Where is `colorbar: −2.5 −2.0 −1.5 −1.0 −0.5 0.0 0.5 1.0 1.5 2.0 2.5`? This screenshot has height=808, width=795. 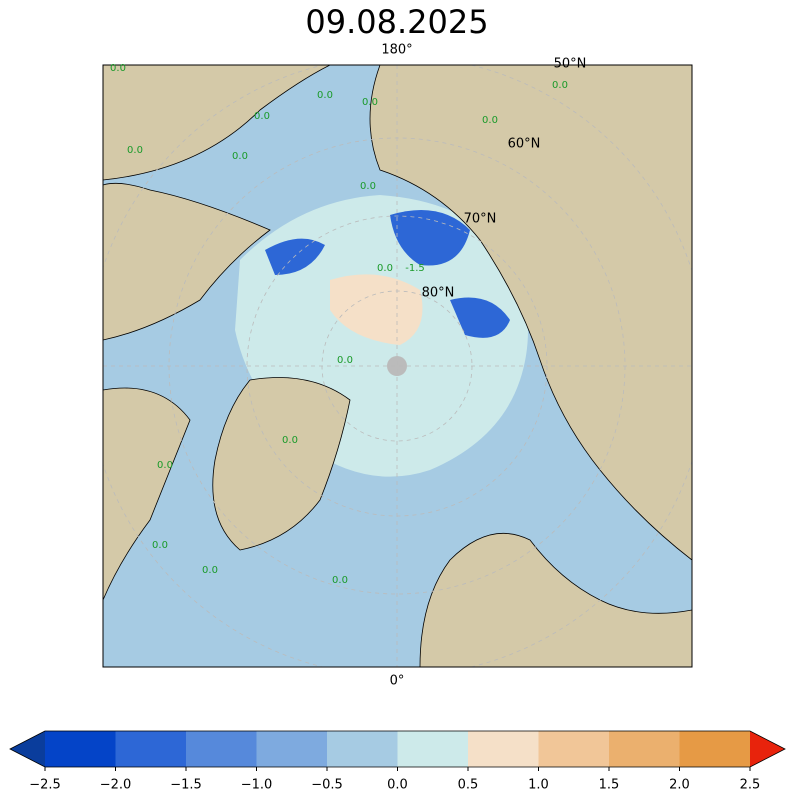
colorbar: −2.5 −2.0 −1.5 −1.0 −0.5 0.0 0.5 1.0 1.5 2.0 2.5 is located at coordinates (397, 761).